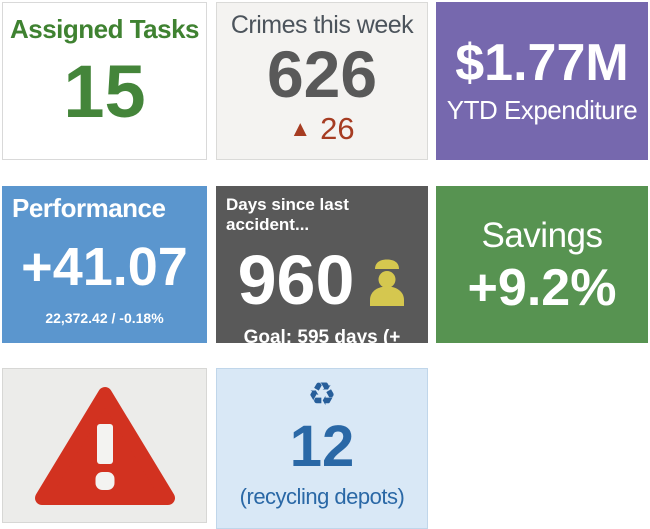  Describe the element at coordinates (542, 109) in the screenshot. I see `expenditure-label: YTD Expenditure` at that location.